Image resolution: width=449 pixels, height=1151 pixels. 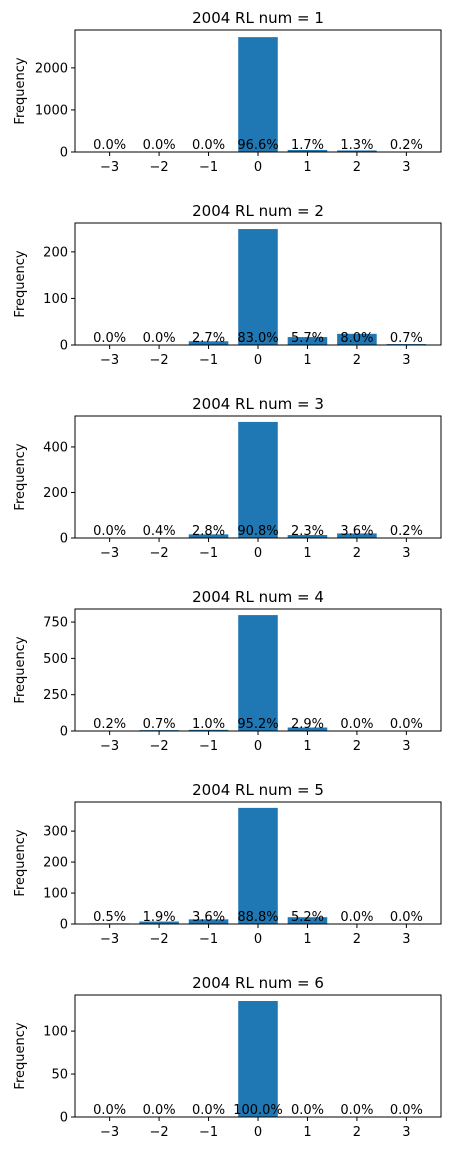 What do you see at coordinates (258, 790) in the screenshot?
I see `chart-title: 2004 RL num = 5` at bounding box center [258, 790].